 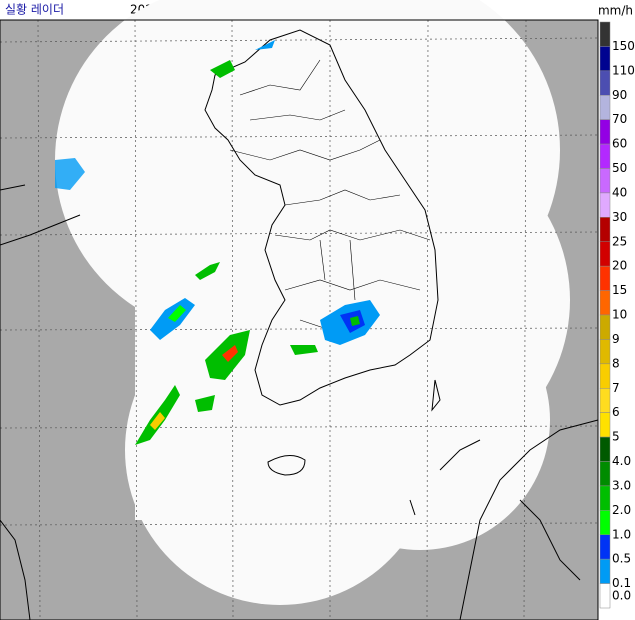 I want to click on legend-label: 40, so click(x=619, y=192).